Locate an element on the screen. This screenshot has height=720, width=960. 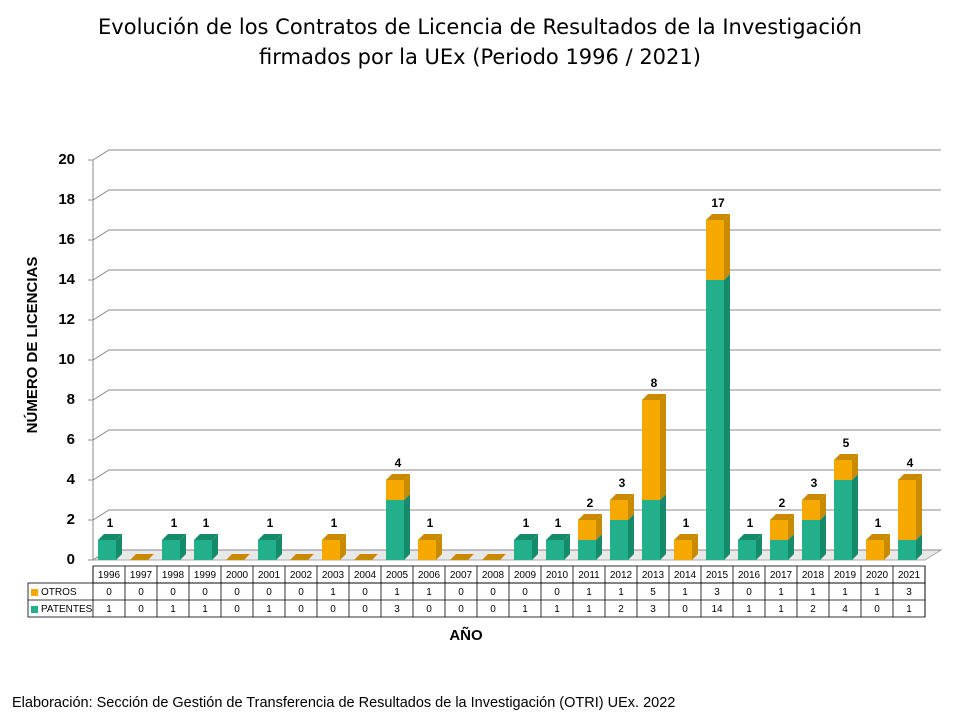
y-tick-label: 6 is located at coordinates (71, 439).